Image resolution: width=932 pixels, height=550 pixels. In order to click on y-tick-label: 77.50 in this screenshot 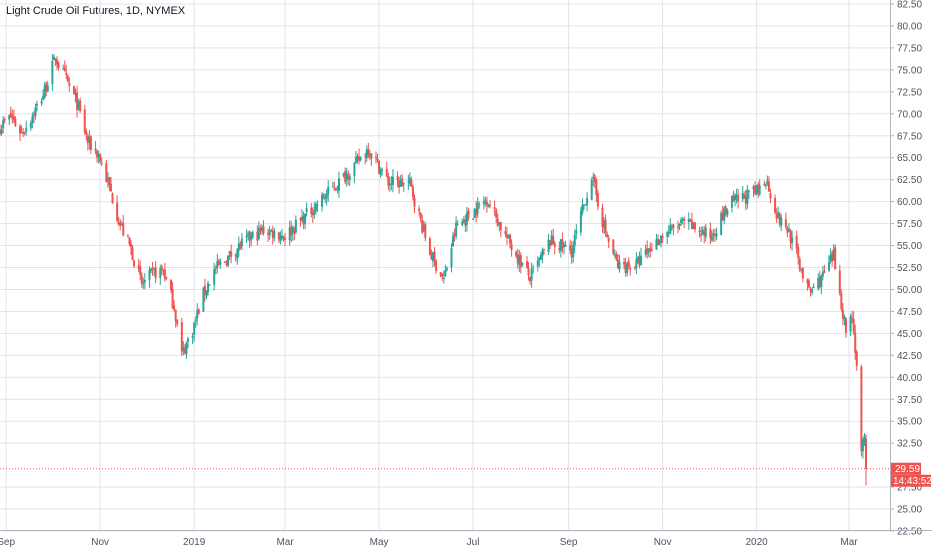, I will do `click(909, 48)`.